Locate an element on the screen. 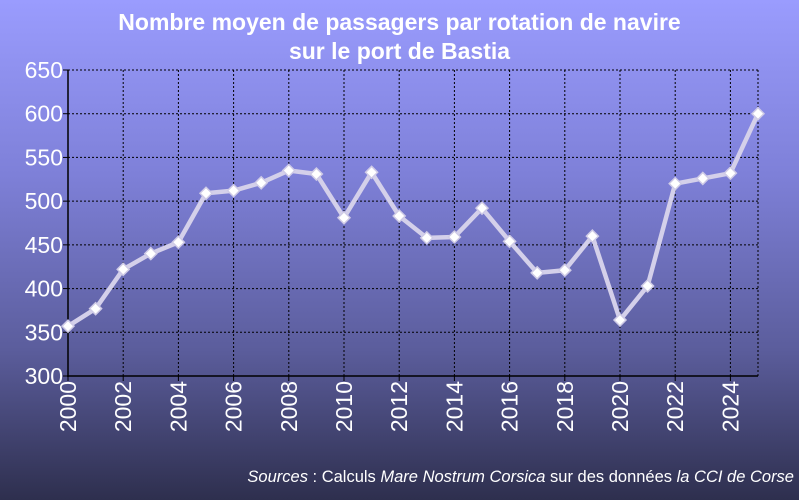 The width and height of the screenshot is (799, 500). x-tick-label: 2016 is located at coordinates (510, 406).